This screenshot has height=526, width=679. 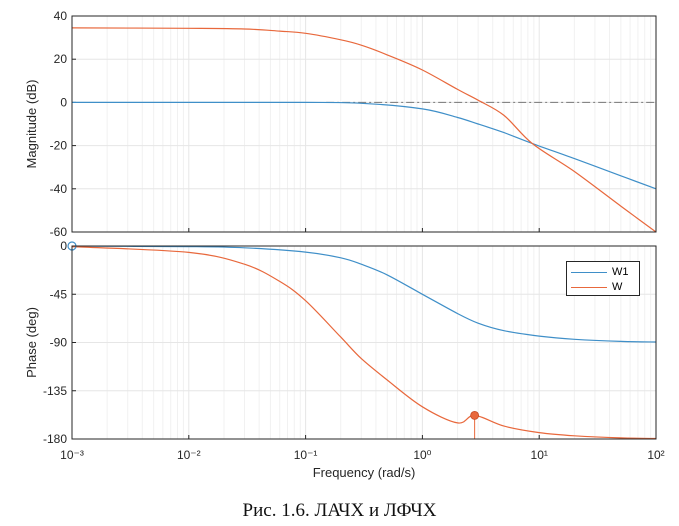 I want to click on y-tick-label: -135, so click(x=55, y=391).